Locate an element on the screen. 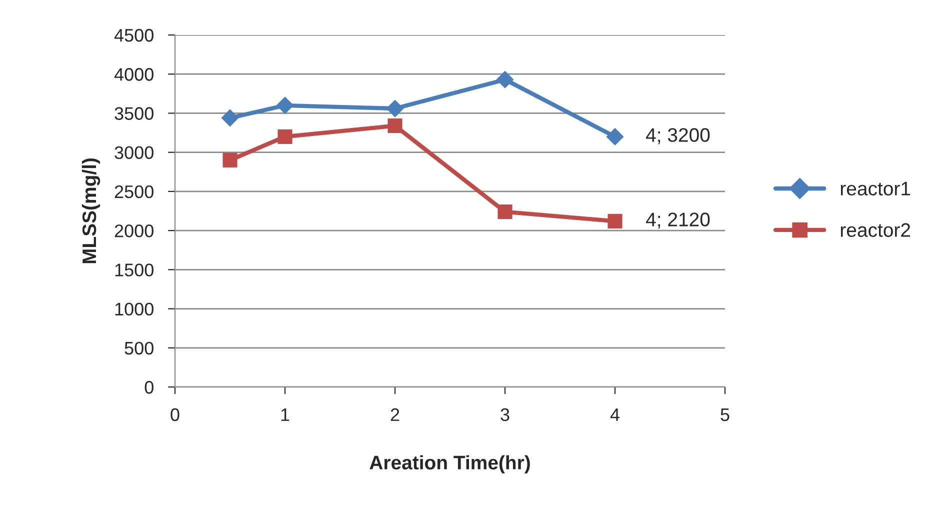  y-tick-label: 0 is located at coordinates (149, 387).